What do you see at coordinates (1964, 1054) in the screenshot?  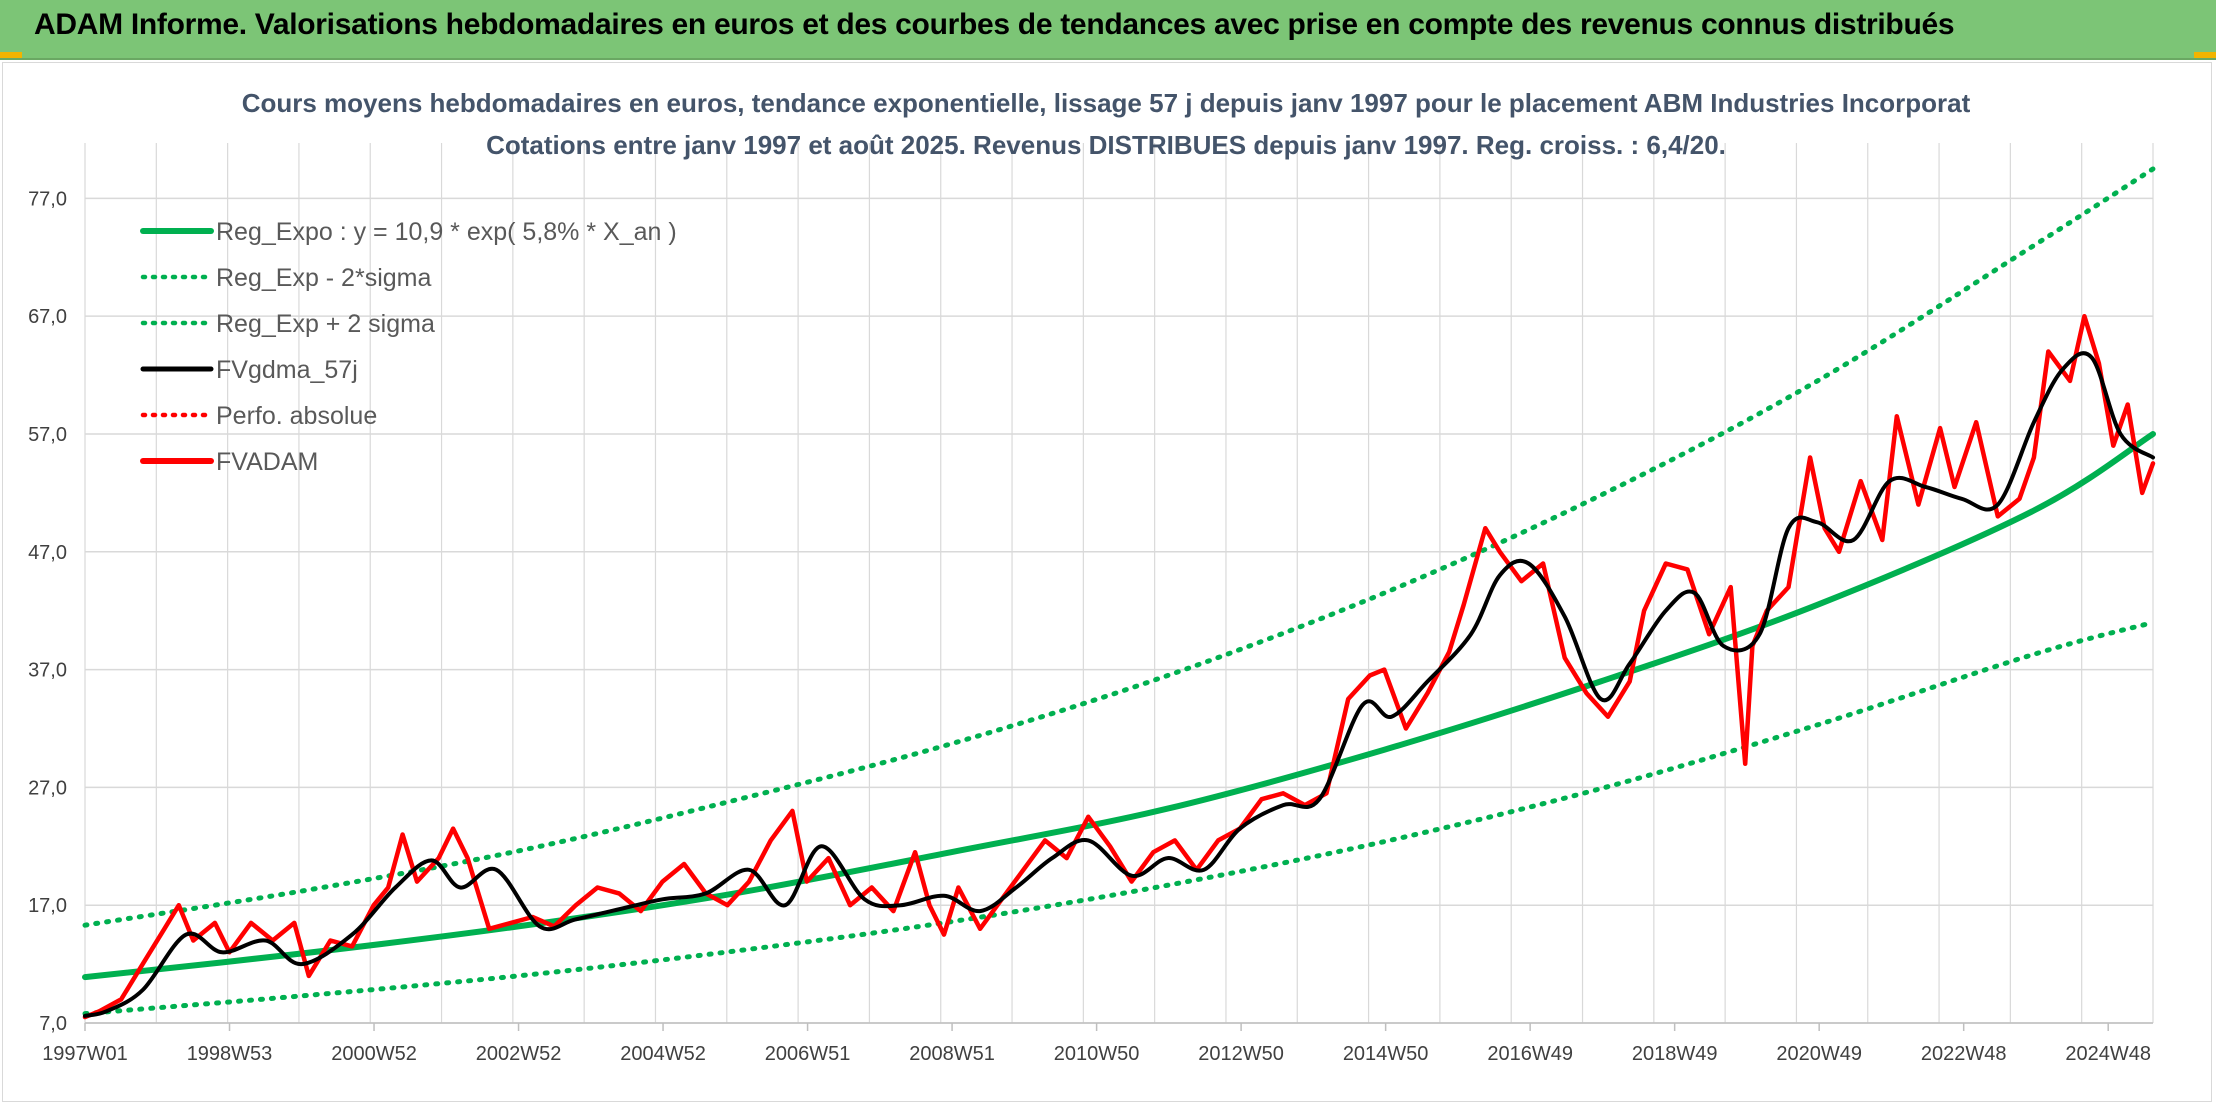 I see `x-tick-label: 2022W48` at bounding box center [1964, 1054].